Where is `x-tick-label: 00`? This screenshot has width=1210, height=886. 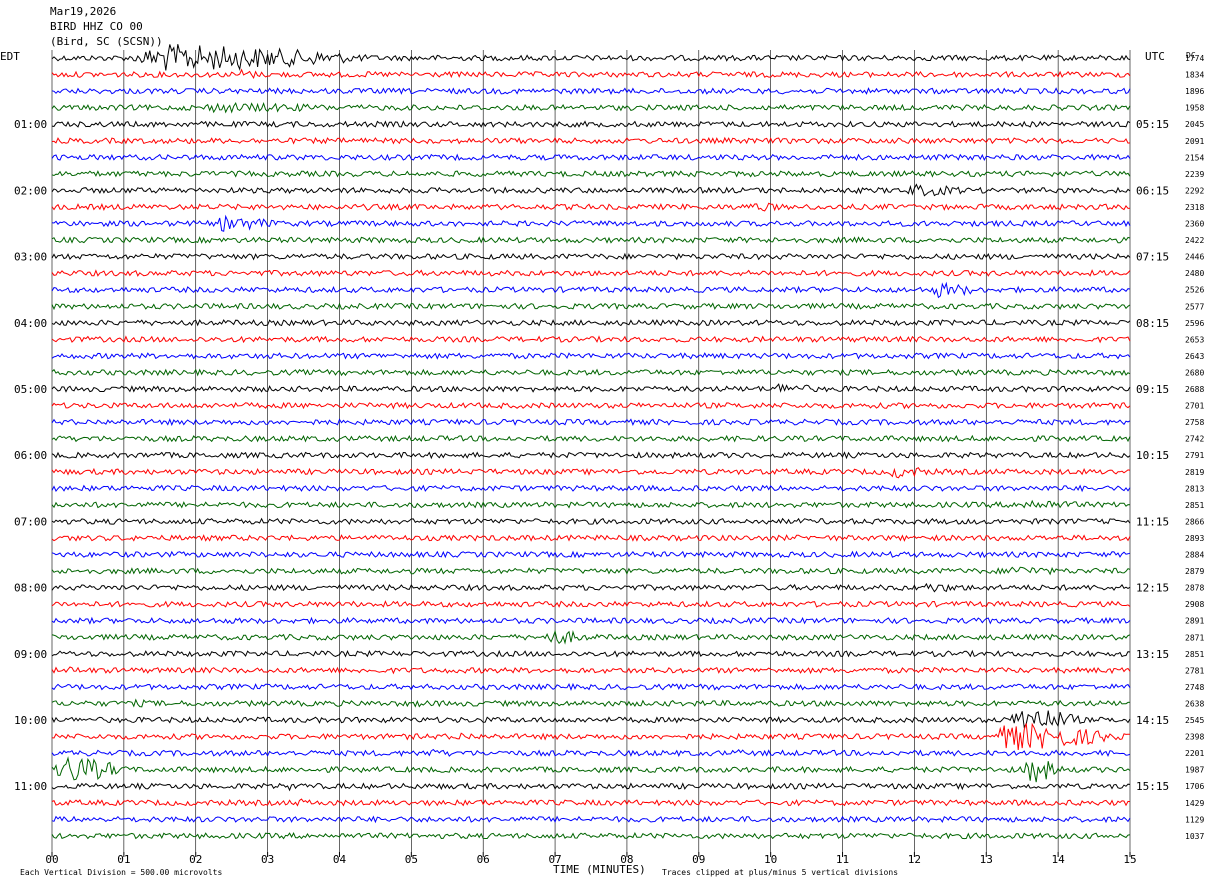
x-tick-label: 00 is located at coordinates (51, 859).